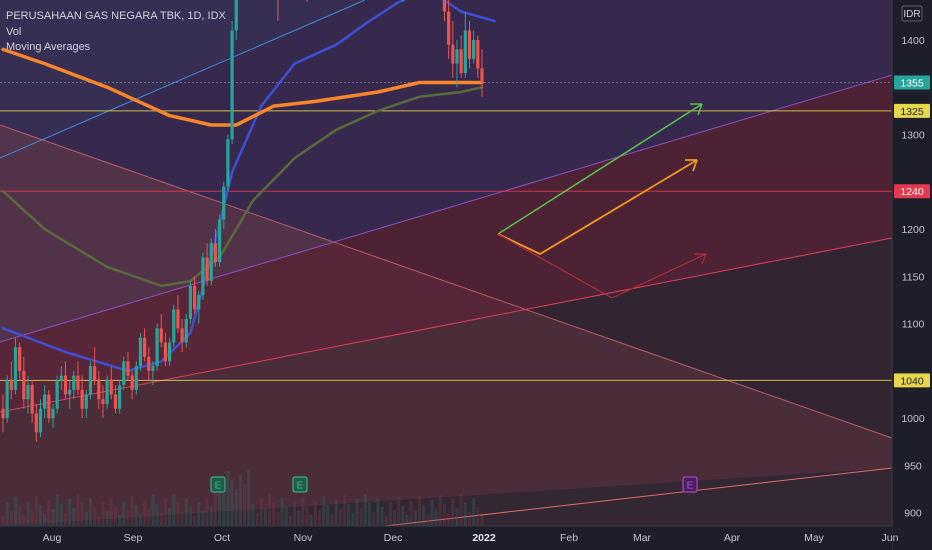  I want to click on time-tick-label: Sep, so click(133, 538).